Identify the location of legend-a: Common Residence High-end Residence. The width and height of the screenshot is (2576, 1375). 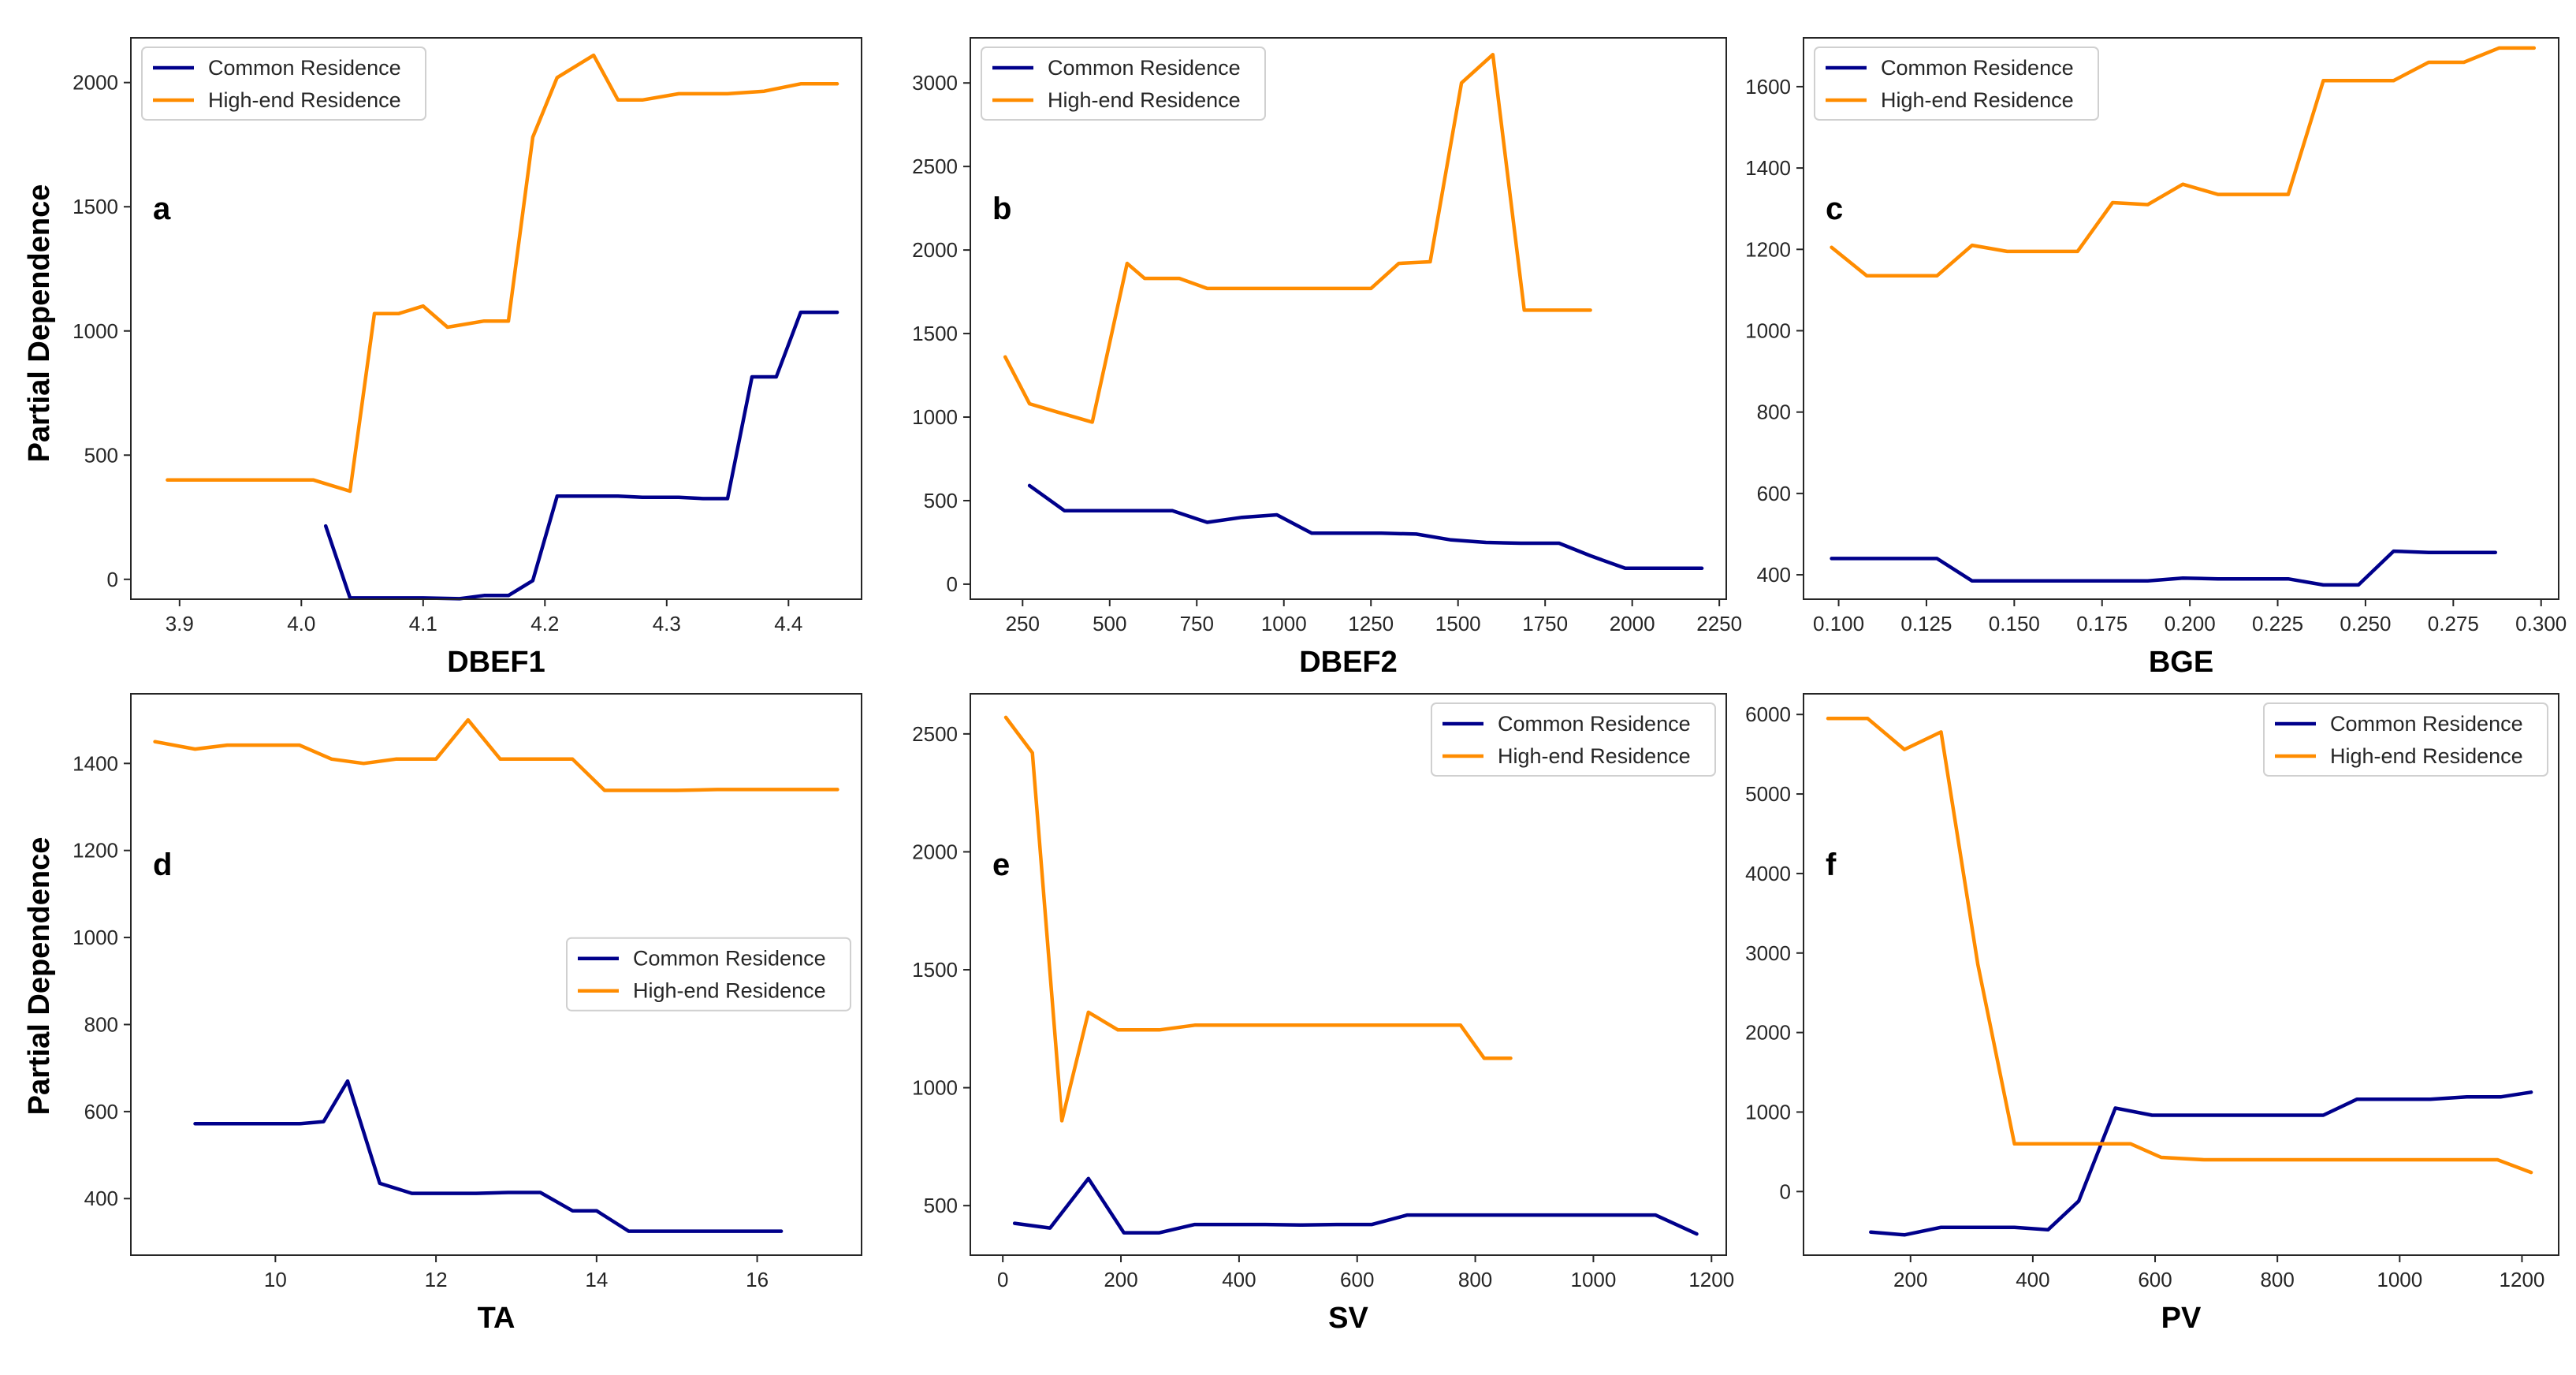
(283, 84).